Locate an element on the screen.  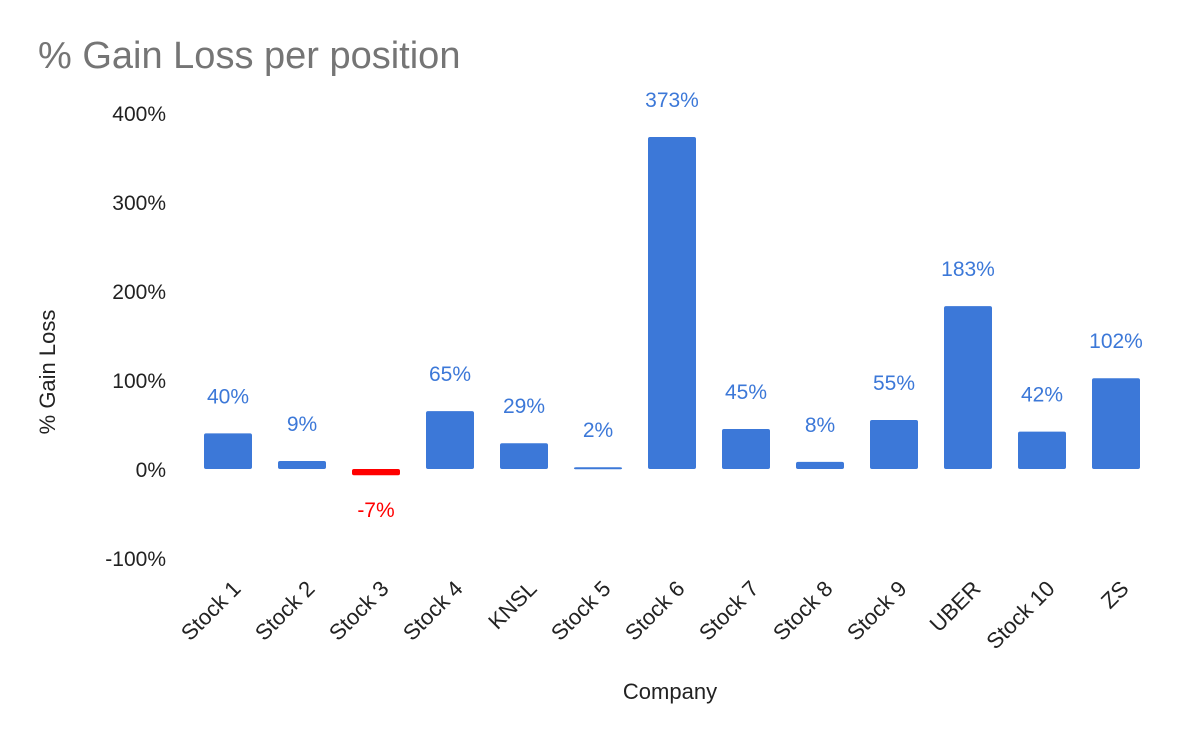
data-label: 40% is located at coordinates (228, 396).